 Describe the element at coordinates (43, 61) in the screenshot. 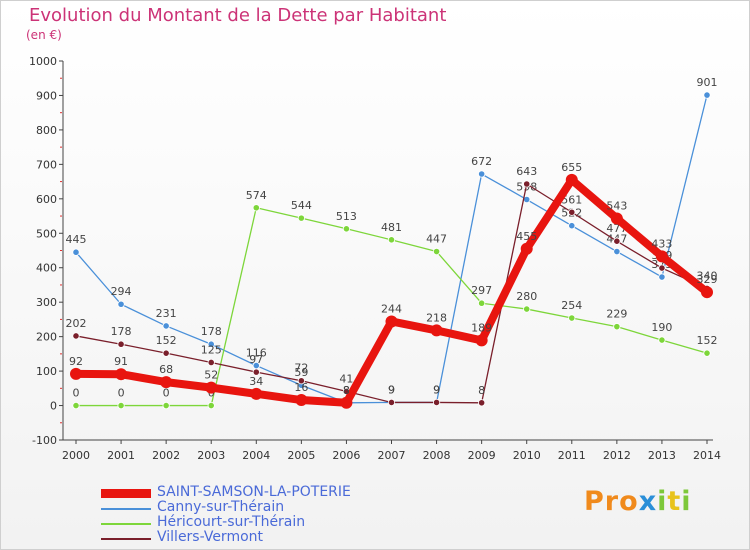

I see `y-tick-label: 1000` at that location.